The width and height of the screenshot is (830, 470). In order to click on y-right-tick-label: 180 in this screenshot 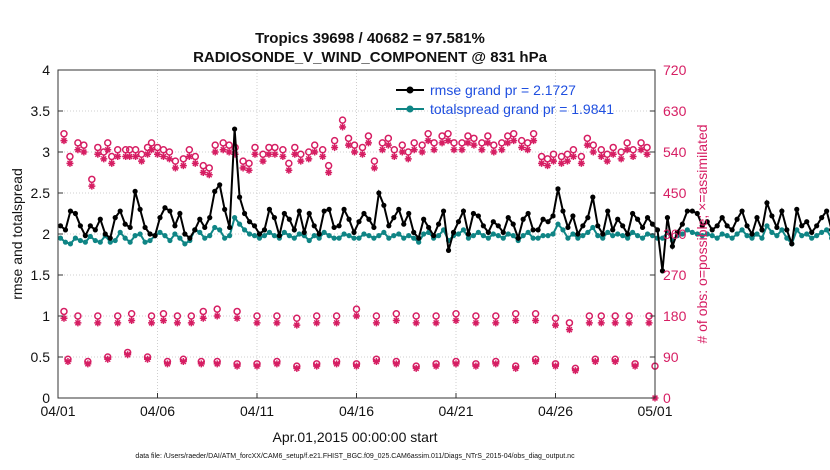, I will do `click(675, 316)`.